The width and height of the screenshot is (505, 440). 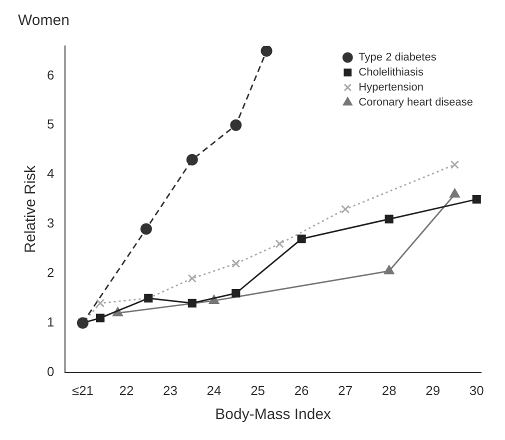 What do you see at coordinates (31, 208) in the screenshot?
I see `y-axis-title: Relative Risk` at bounding box center [31, 208].